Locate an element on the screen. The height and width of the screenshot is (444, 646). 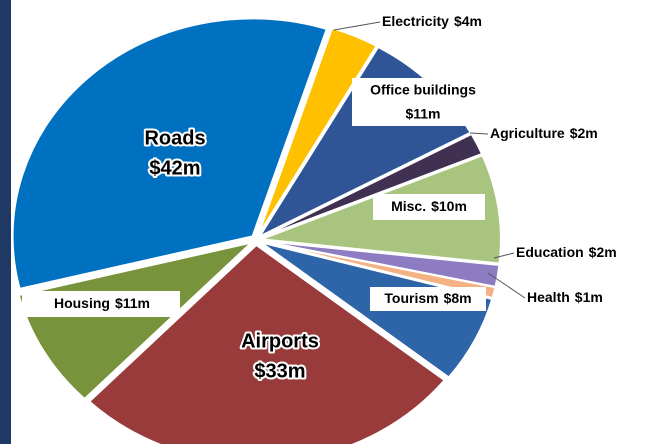
slice-value-label: $10m is located at coordinates (449, 206).